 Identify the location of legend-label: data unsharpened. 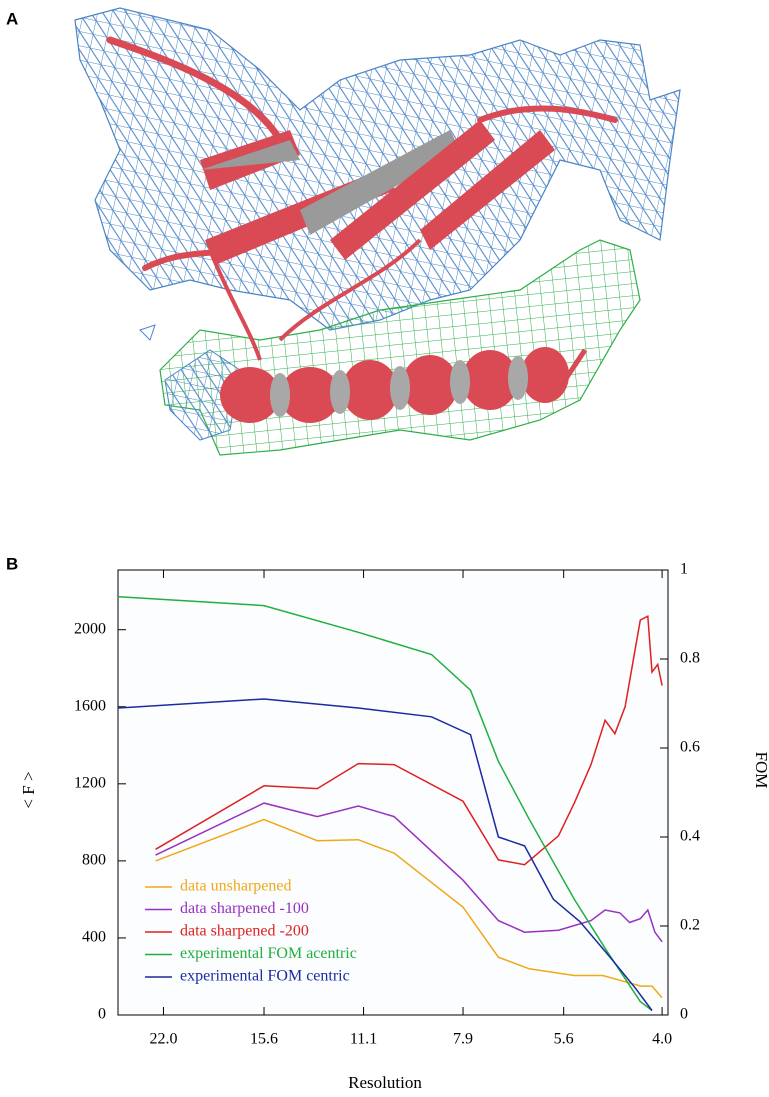
(236, 886).